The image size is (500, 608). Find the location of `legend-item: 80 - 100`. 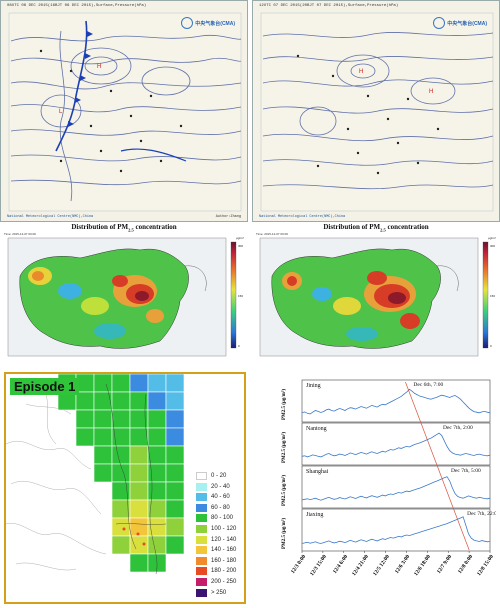

legend-item: 80 - 100 is located at coordinates (215, 518).